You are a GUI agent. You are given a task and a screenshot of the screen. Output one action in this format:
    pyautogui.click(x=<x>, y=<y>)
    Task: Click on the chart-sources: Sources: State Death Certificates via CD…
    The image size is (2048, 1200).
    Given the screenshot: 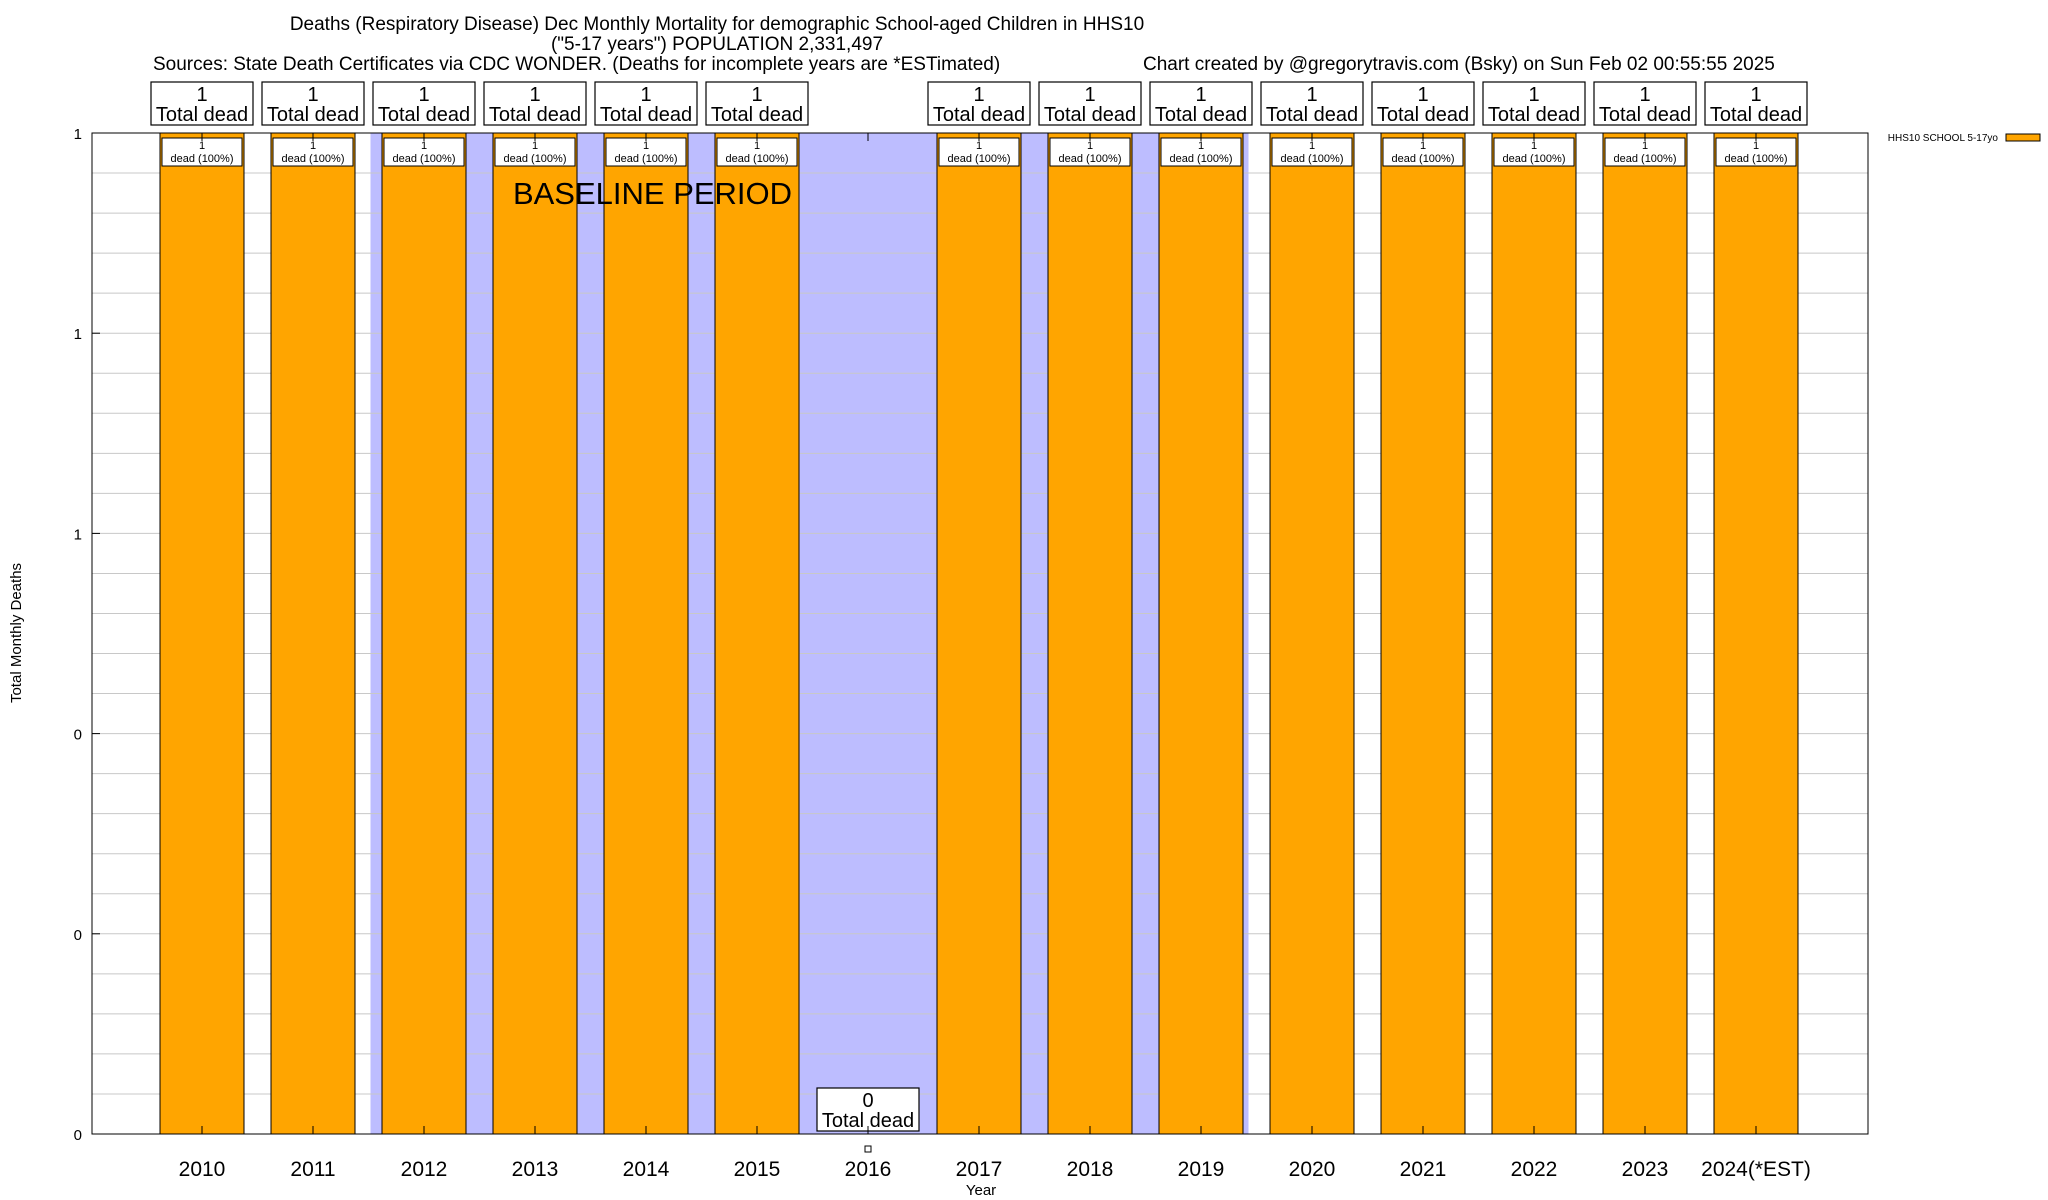 What is the action you would take?
    pyautogui.click(x=577, y=64)
    